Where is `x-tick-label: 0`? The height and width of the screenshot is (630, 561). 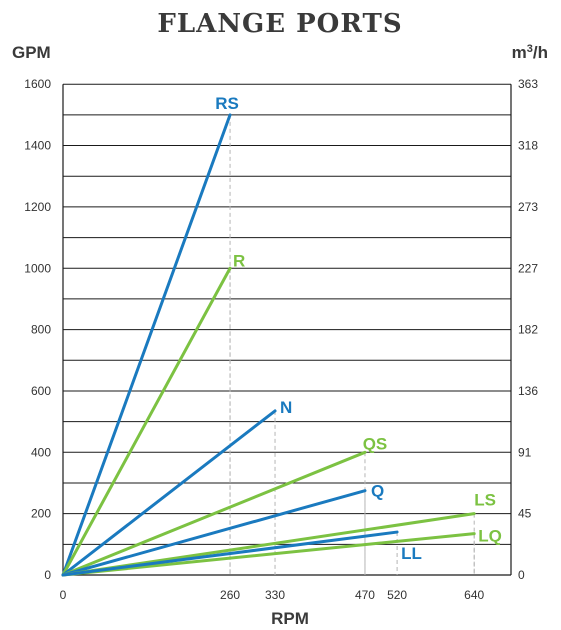 x-tick-label: 0 is located at coordinates (63, 595).